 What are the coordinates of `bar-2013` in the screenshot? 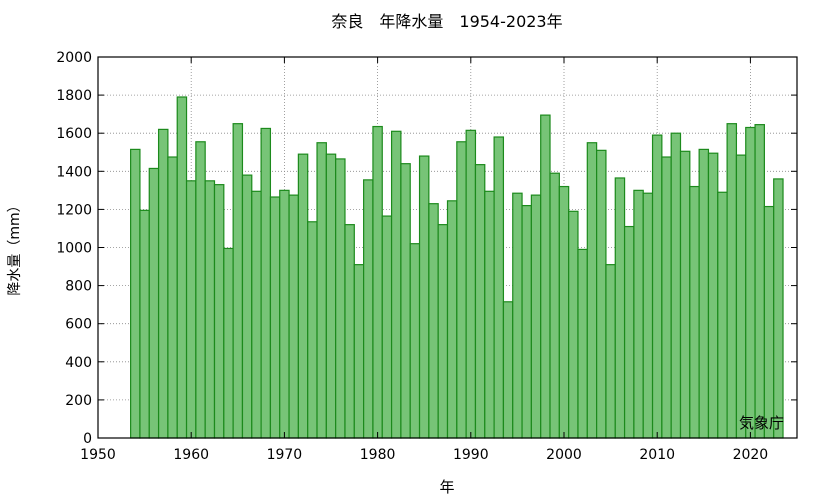 It's located at (685, 294).